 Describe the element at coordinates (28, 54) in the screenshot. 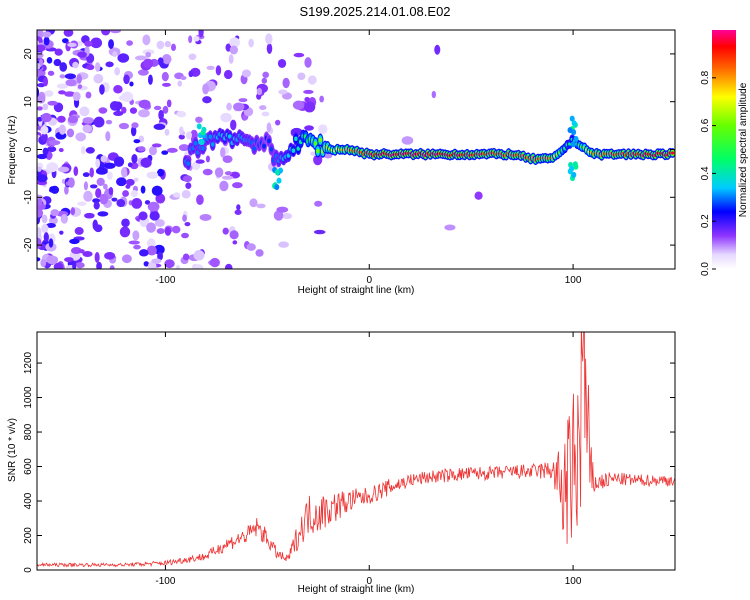

I see `y-tick-label: 20` at that location.